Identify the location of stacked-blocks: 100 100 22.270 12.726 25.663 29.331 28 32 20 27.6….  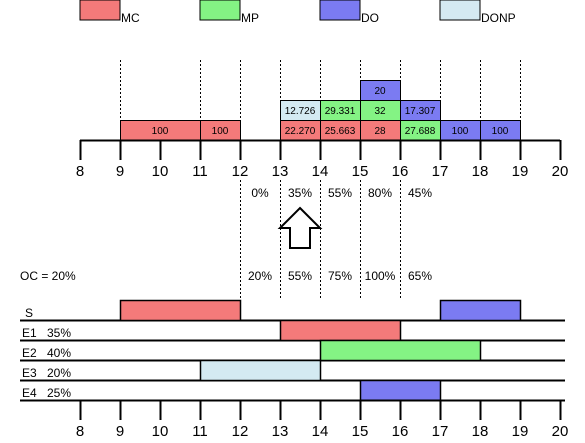
(320, 110).